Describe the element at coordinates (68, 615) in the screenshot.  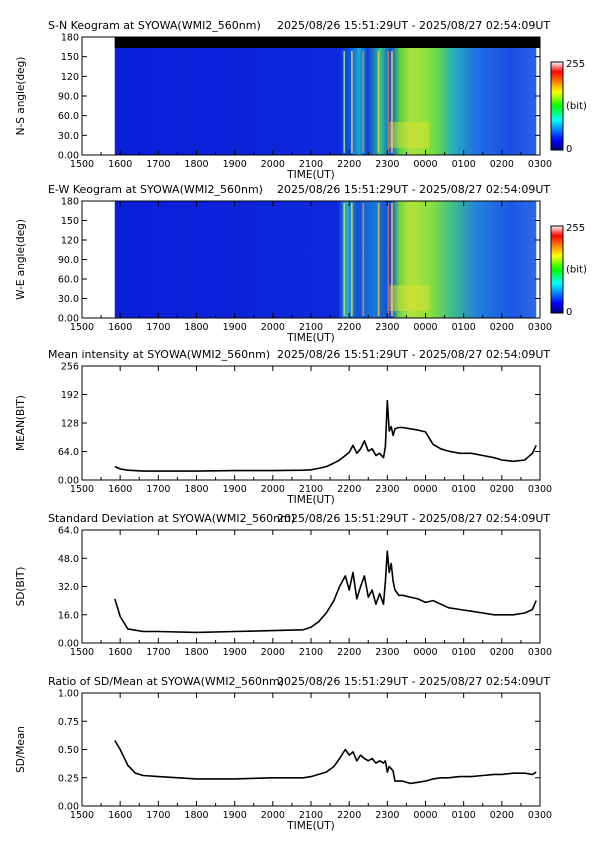
I see `y-tick-label: 16.0` at that location.